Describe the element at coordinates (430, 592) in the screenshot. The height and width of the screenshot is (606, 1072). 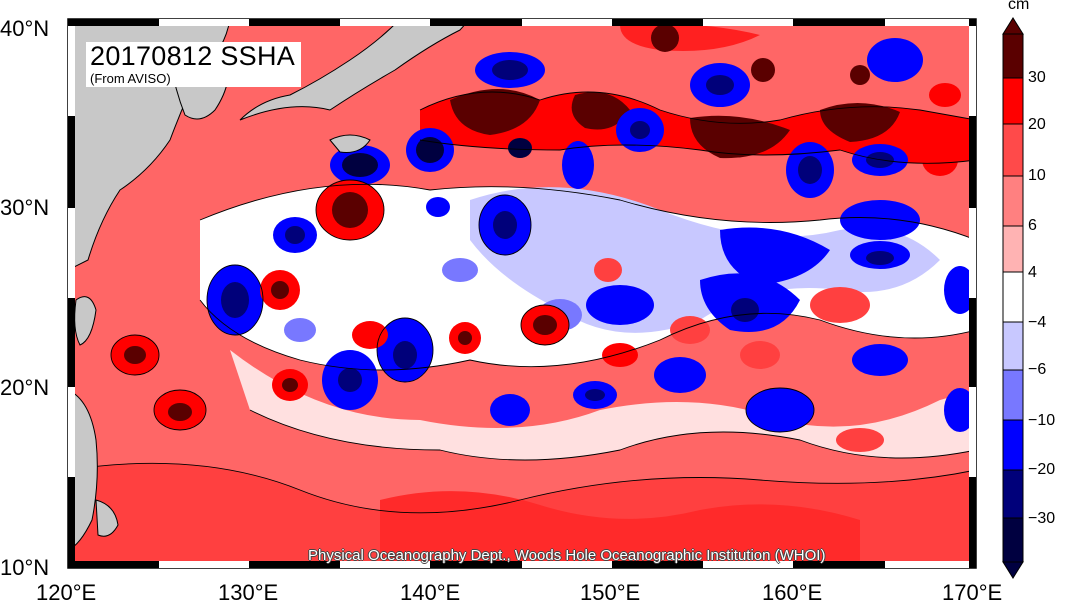
I see `lon-label: 140°E` at that location.